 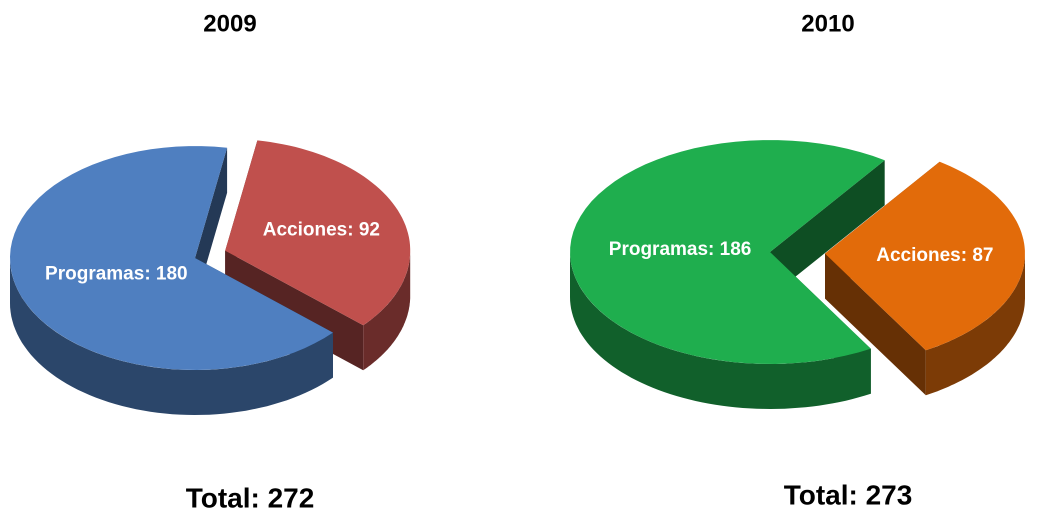 I want to click on pie-slice, so click(x=925, y=278).